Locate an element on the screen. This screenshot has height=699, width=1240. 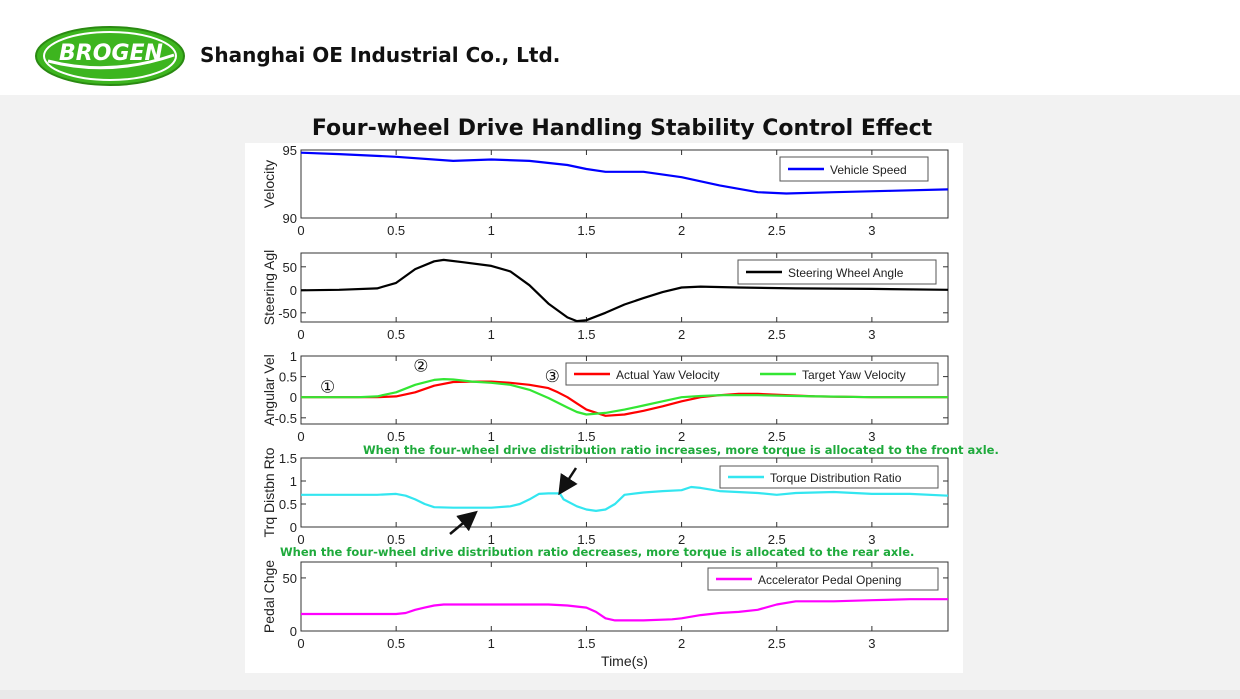
y-tick-label: -50 is located at coordinates (287, 313).